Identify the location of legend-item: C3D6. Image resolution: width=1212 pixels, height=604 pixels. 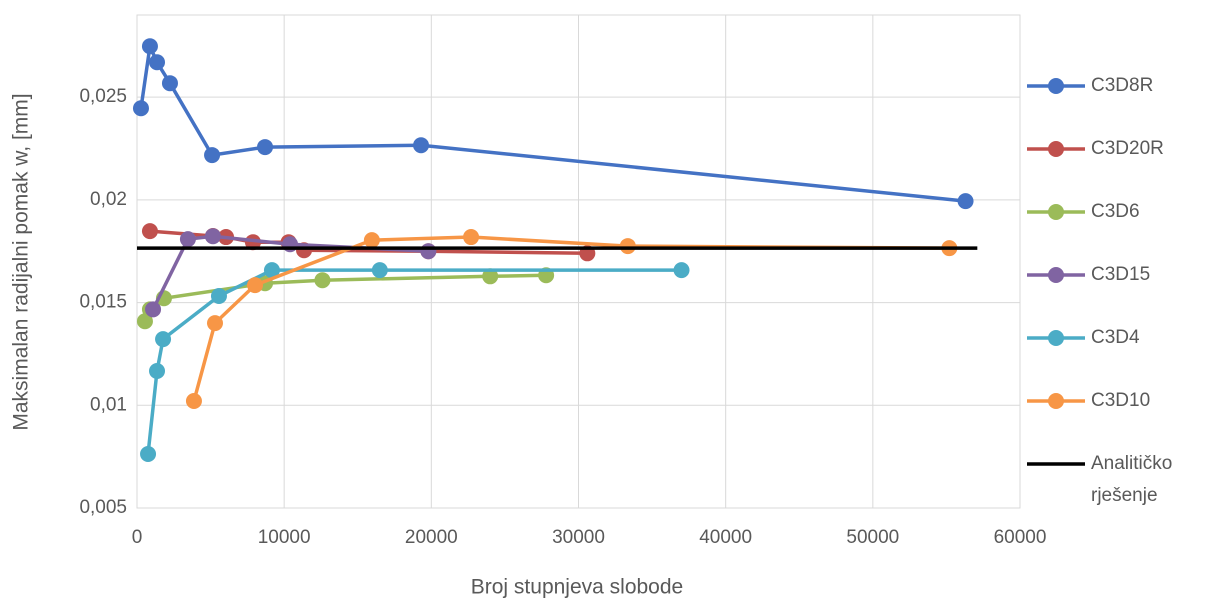
(1115, 227).